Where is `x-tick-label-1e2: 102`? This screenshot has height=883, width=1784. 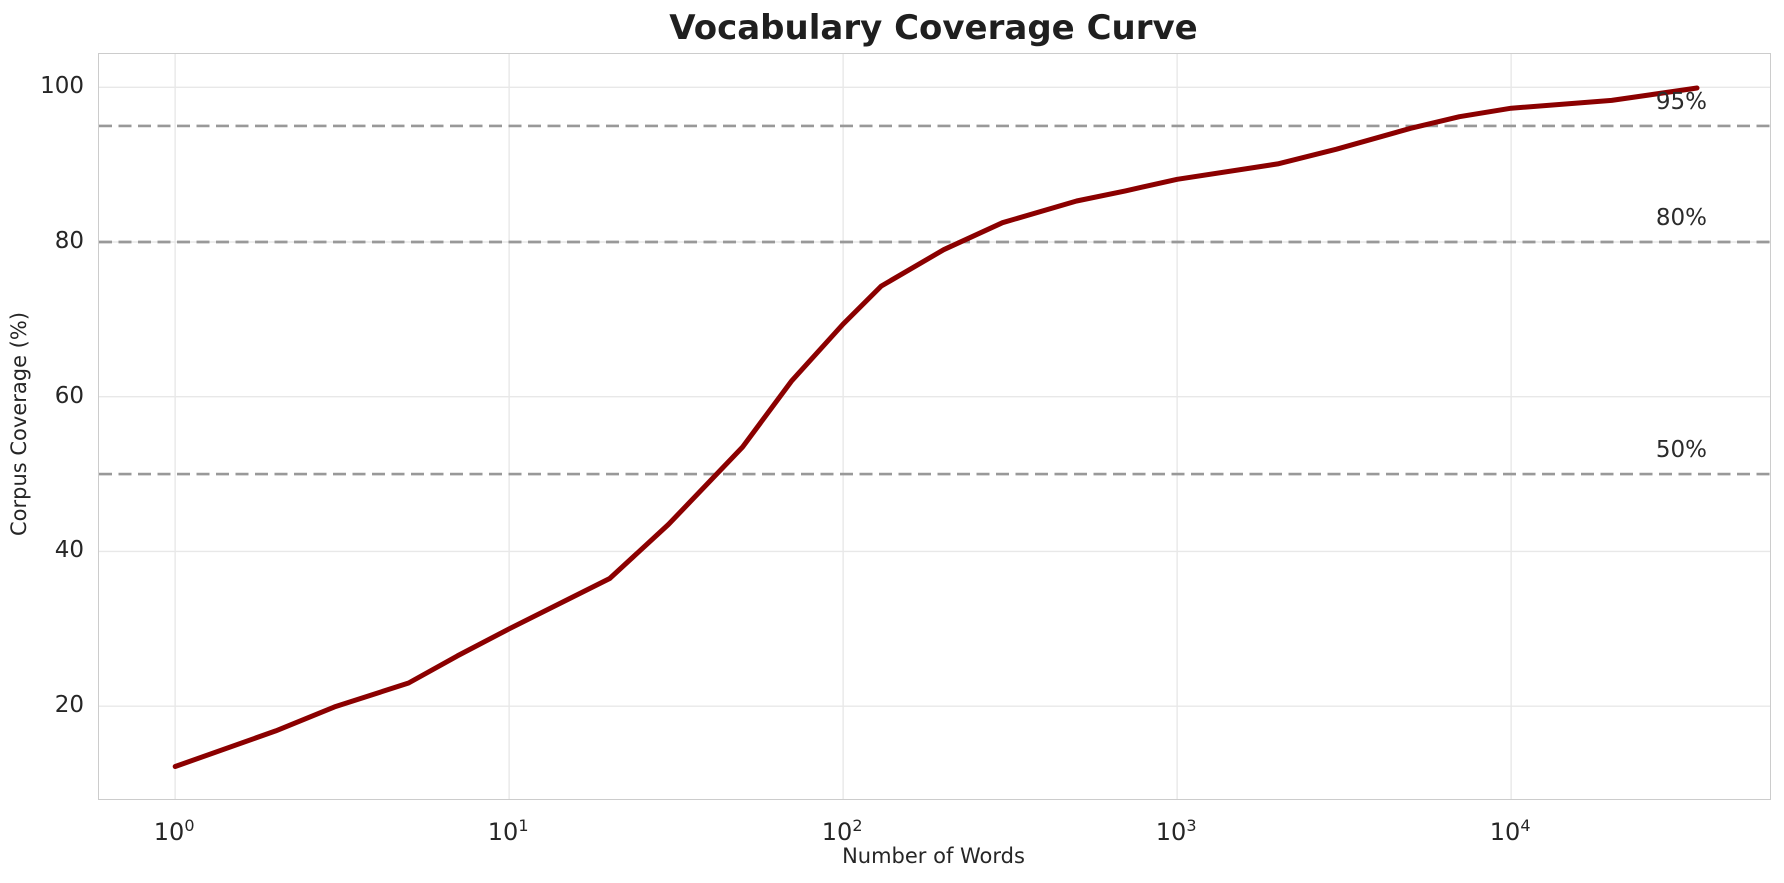
x-tick-label-1e2: 102 is located at coordinates (842, 829).